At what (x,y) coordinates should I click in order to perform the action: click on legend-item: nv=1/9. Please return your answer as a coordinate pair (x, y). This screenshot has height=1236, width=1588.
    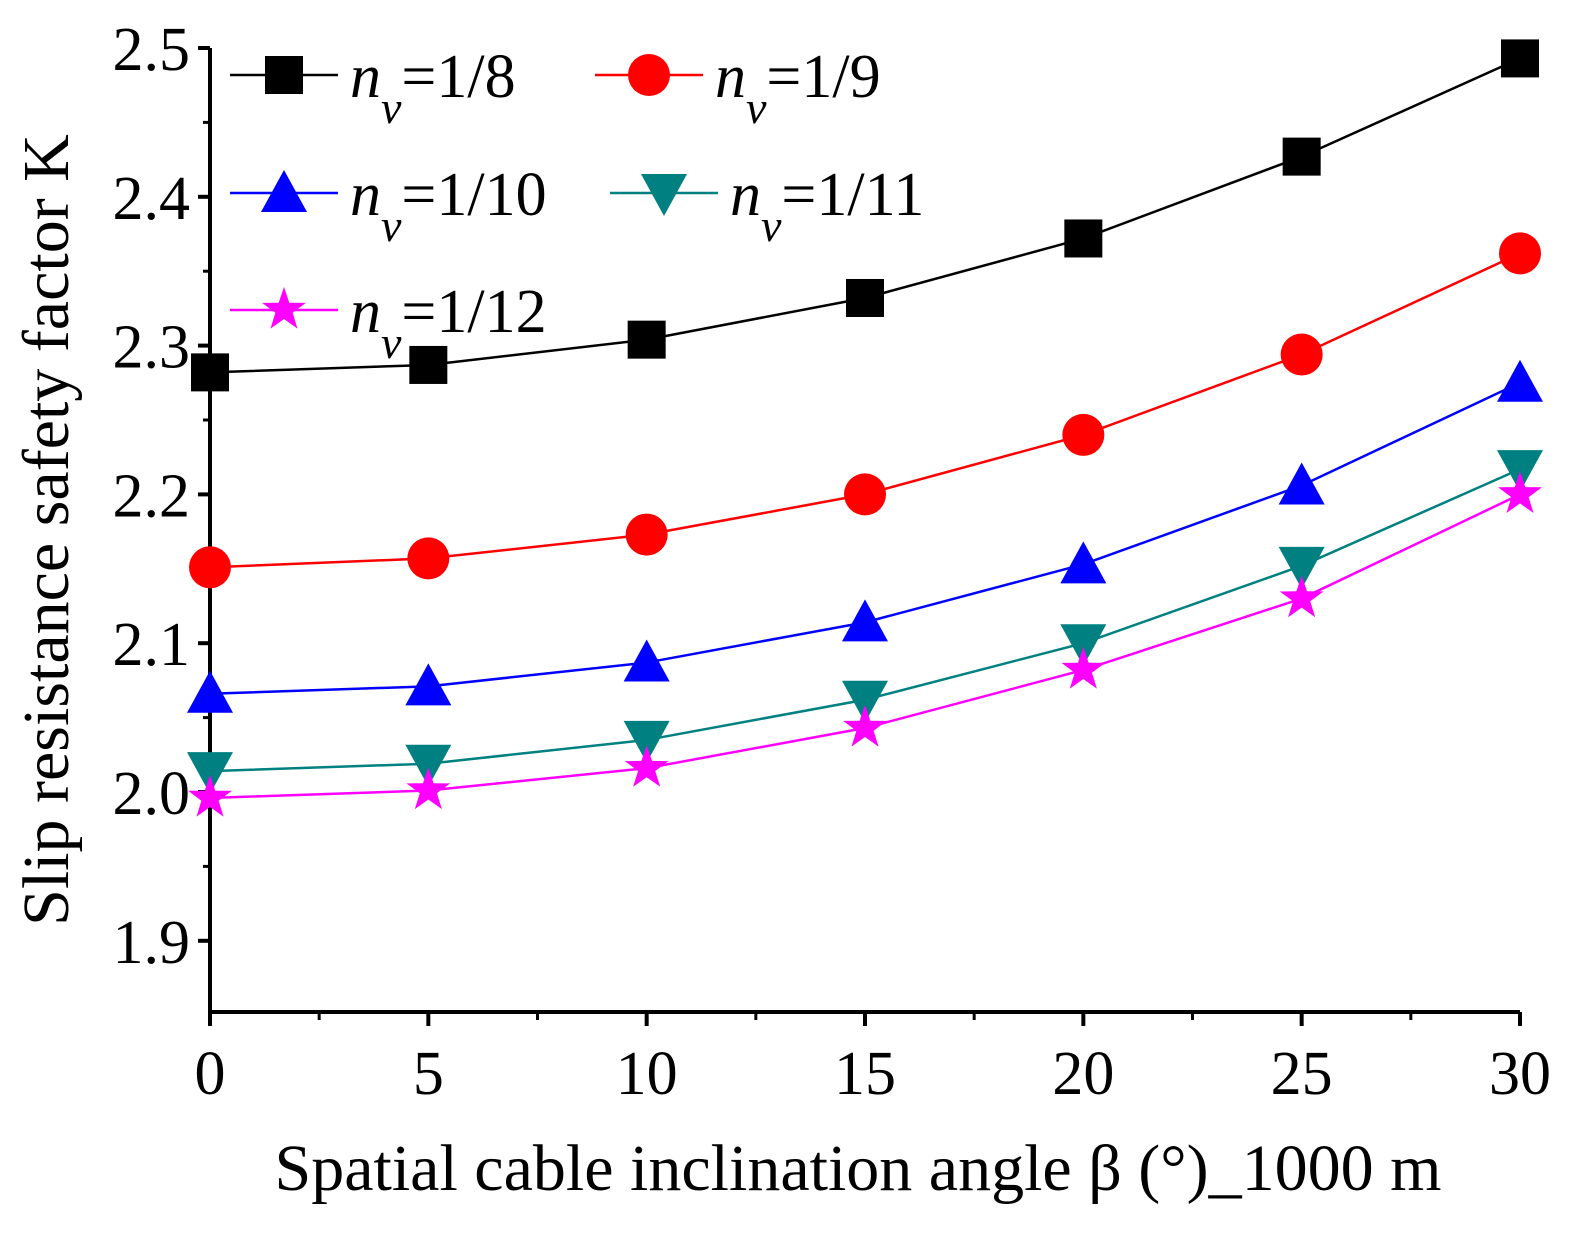
    Looking at the image, I should click on (738, 88).